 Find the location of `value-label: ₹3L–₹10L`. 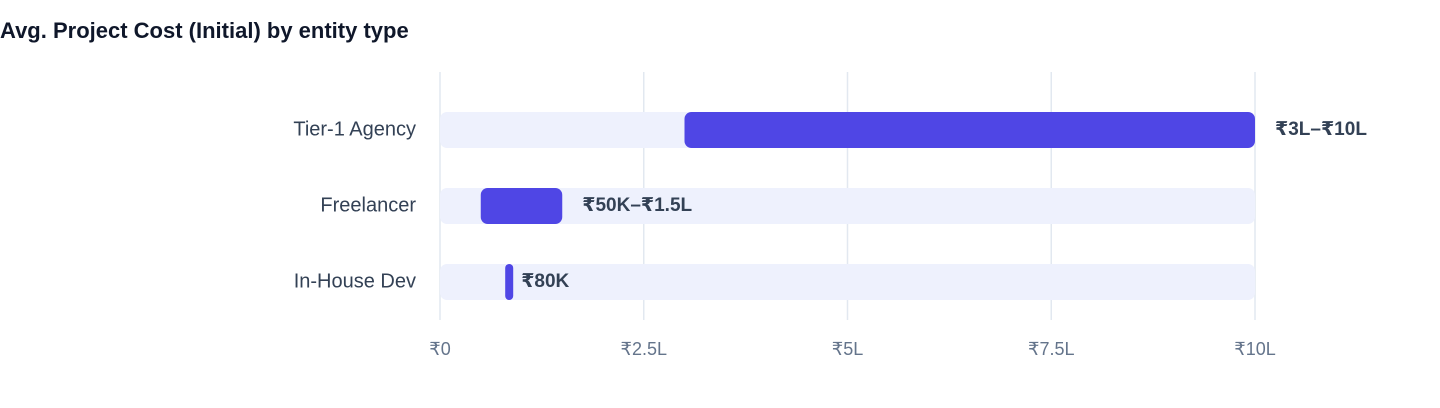

value-label: ₹3L–₹10L is located at coordinates (1321, 129).